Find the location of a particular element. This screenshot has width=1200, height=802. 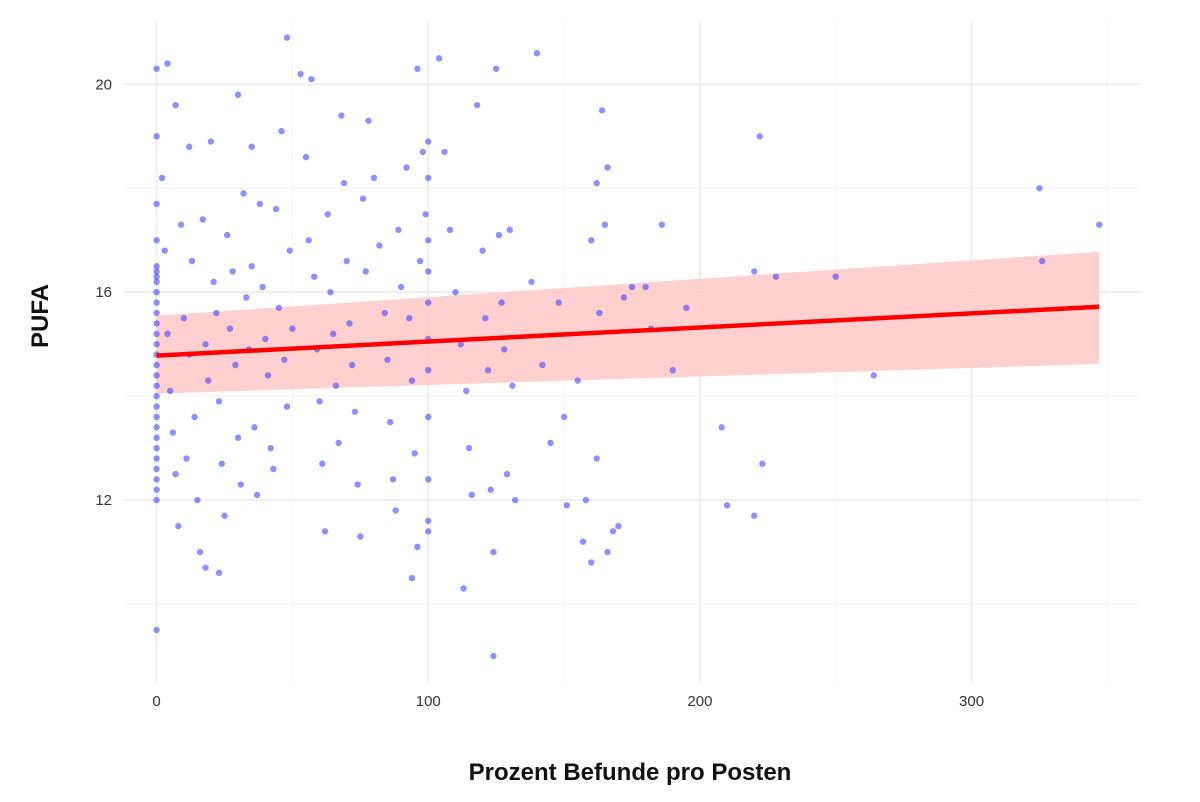

trend-line-group is located at coordinates (628, 331).